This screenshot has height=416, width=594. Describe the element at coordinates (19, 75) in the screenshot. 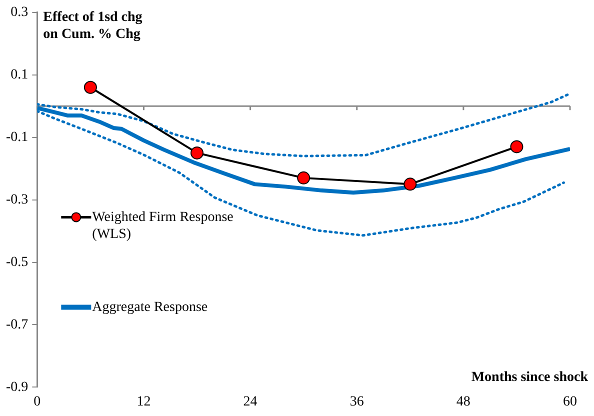

I see `y-tick-label: 0.1` at that location.